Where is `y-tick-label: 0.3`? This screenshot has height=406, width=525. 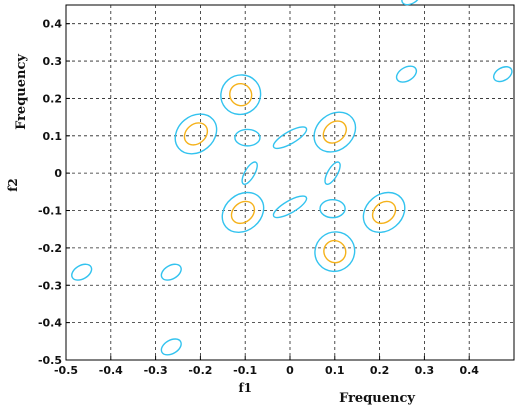
y-tick-label: 0.3 is located at coordinates (53, 61).